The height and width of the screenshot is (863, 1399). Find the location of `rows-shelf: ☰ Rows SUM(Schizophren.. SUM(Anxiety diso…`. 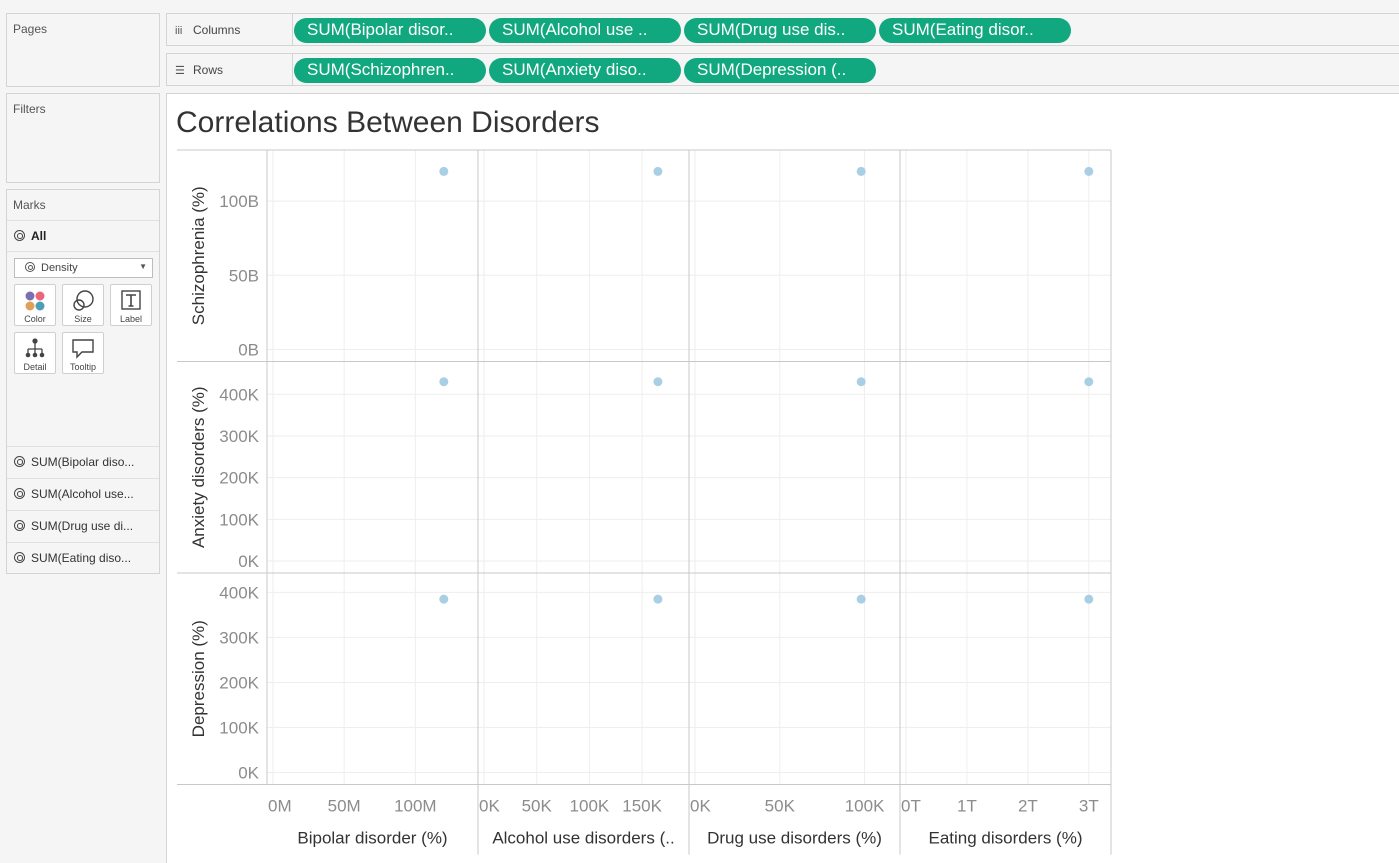

rows-shelf: ☰ Rows SUM(Schizophren.. SUM(Anxiety diso… is located at coordinates (782, 69).